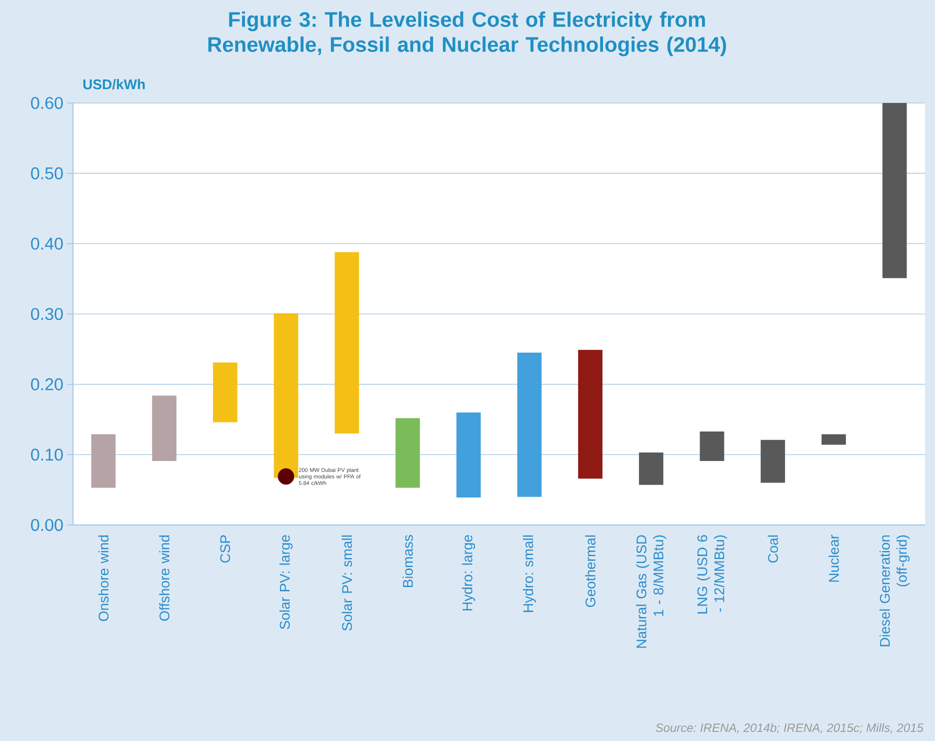 The height and width of the screenshot is (741, 935). What do you see at coordinates (407, 561) in the screenshot?
I see `x-tick-label: Biomass` at bounding box center [407, 561].